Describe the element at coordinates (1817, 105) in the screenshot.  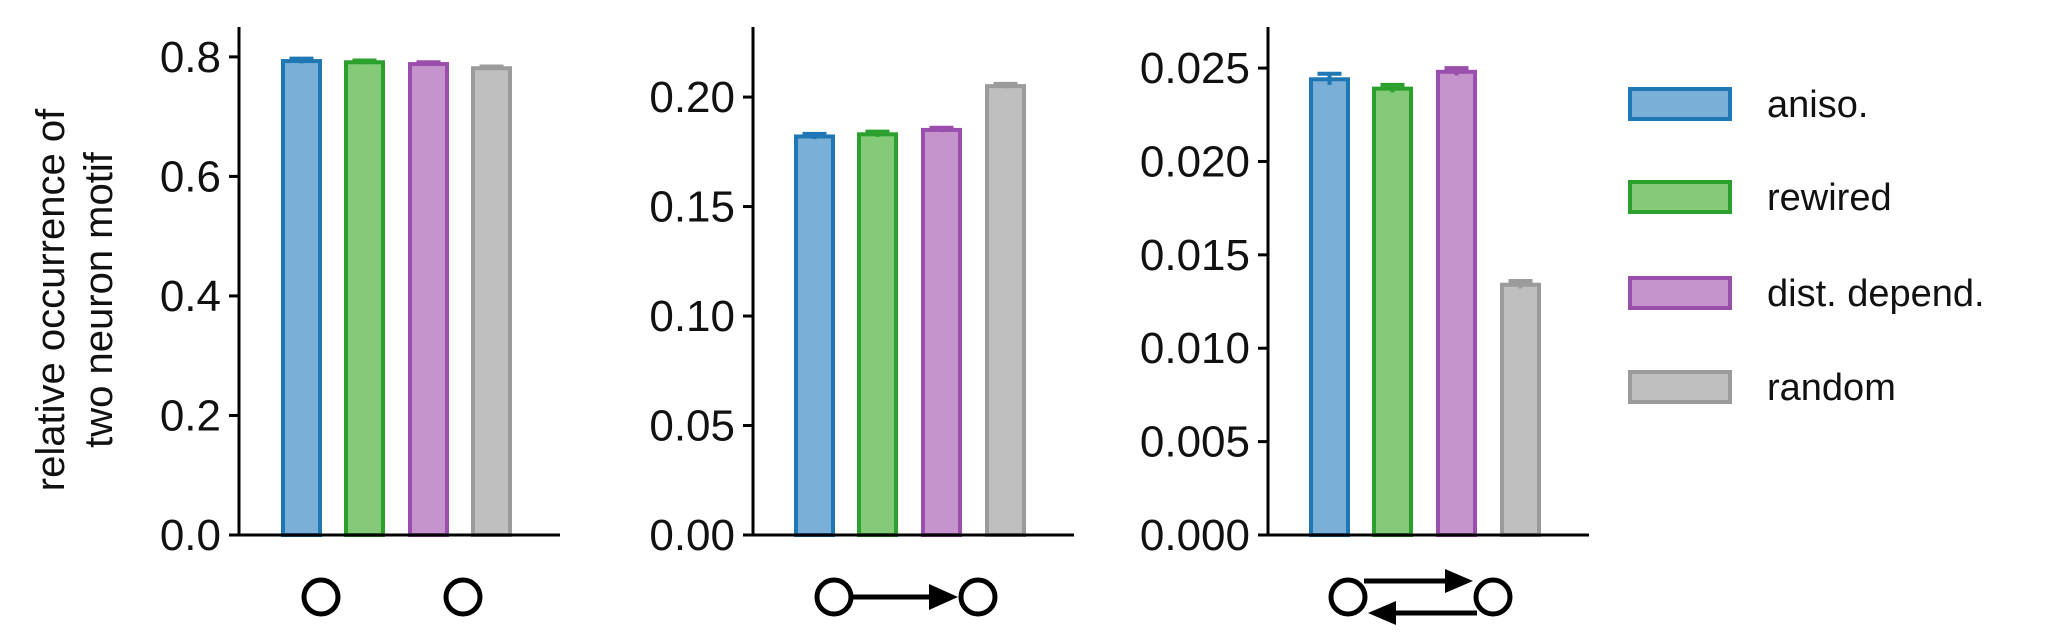
I see `legend-label: aniso.` at that location.